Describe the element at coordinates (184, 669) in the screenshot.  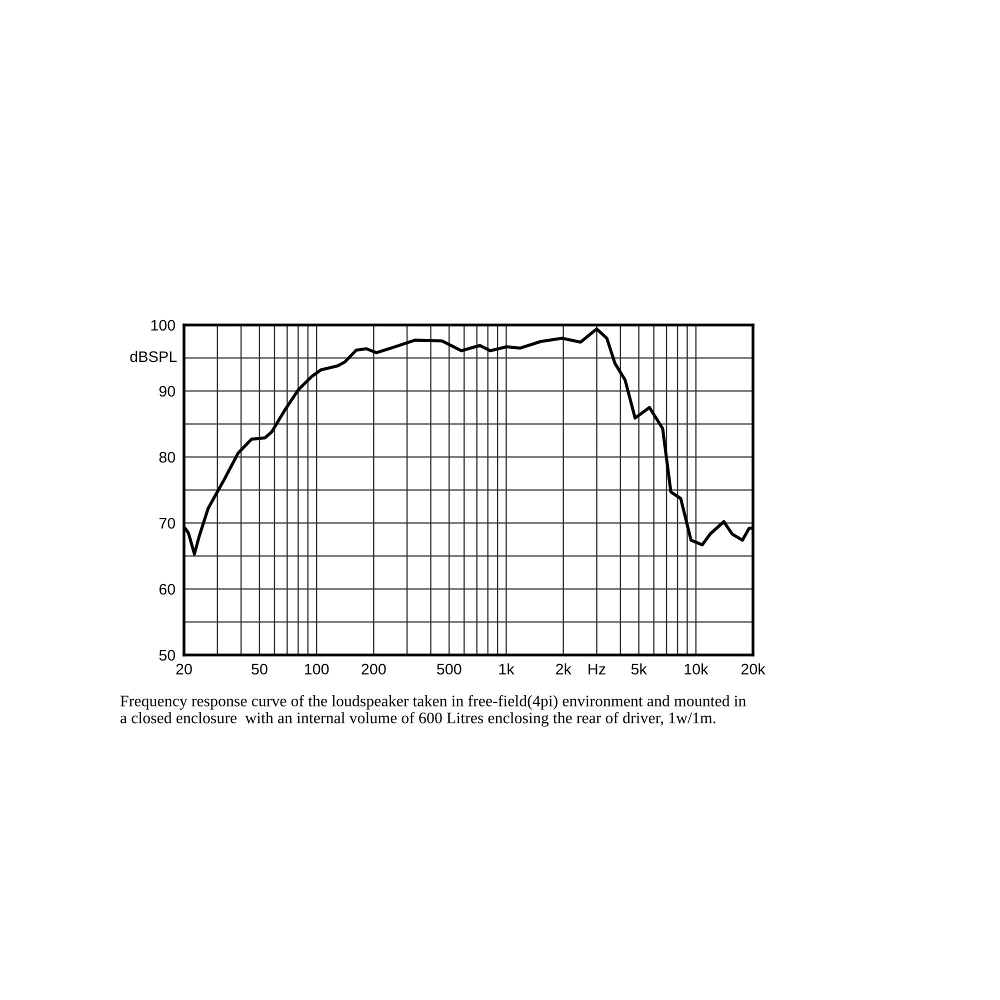
I see `x-tick-label: 20` at that location.